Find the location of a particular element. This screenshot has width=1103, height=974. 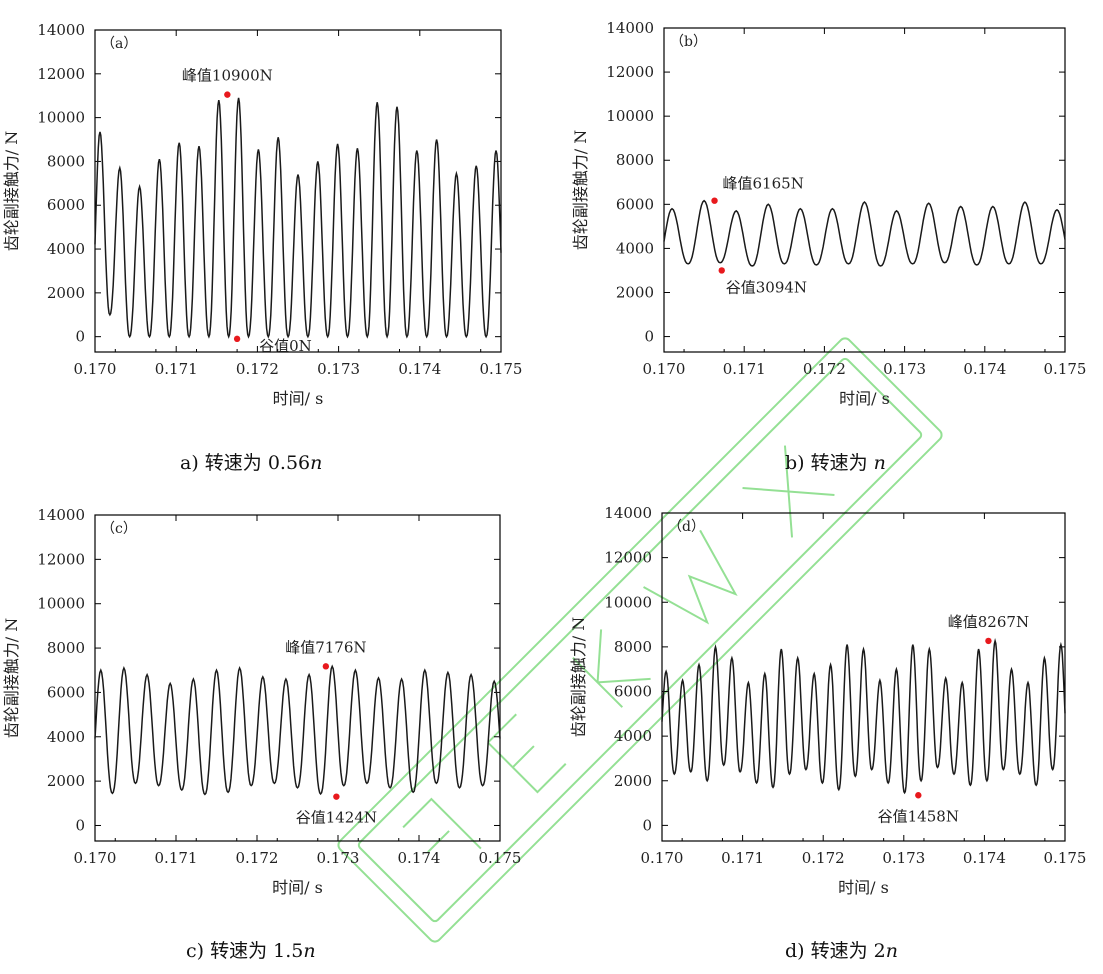

panel-label: （c） is located at coordinates (119, 529).